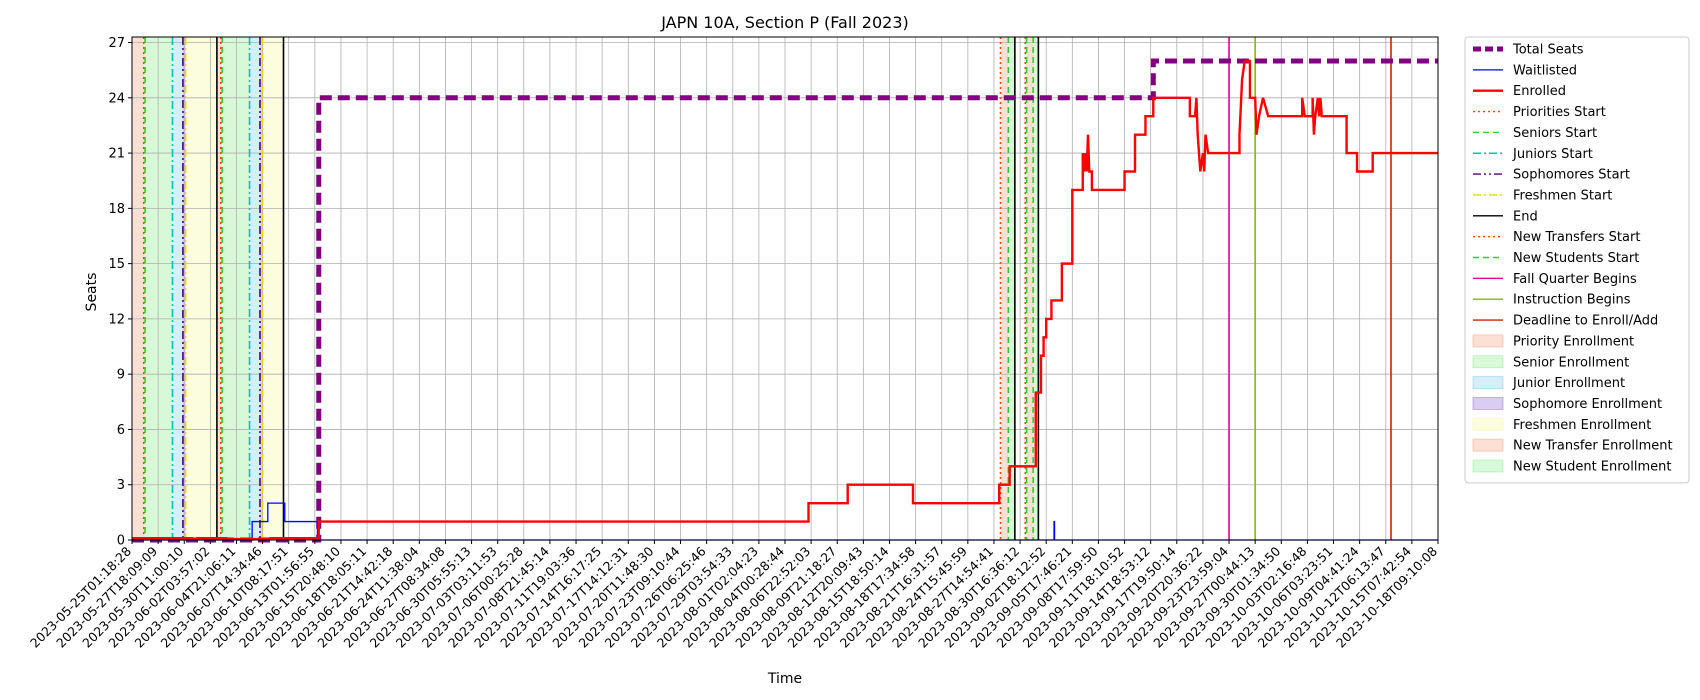 The image size is (1700, 700). Describe the element at coordinates (92, 292) in the screenshot. I see `y-axis-label: Seats` at that location.